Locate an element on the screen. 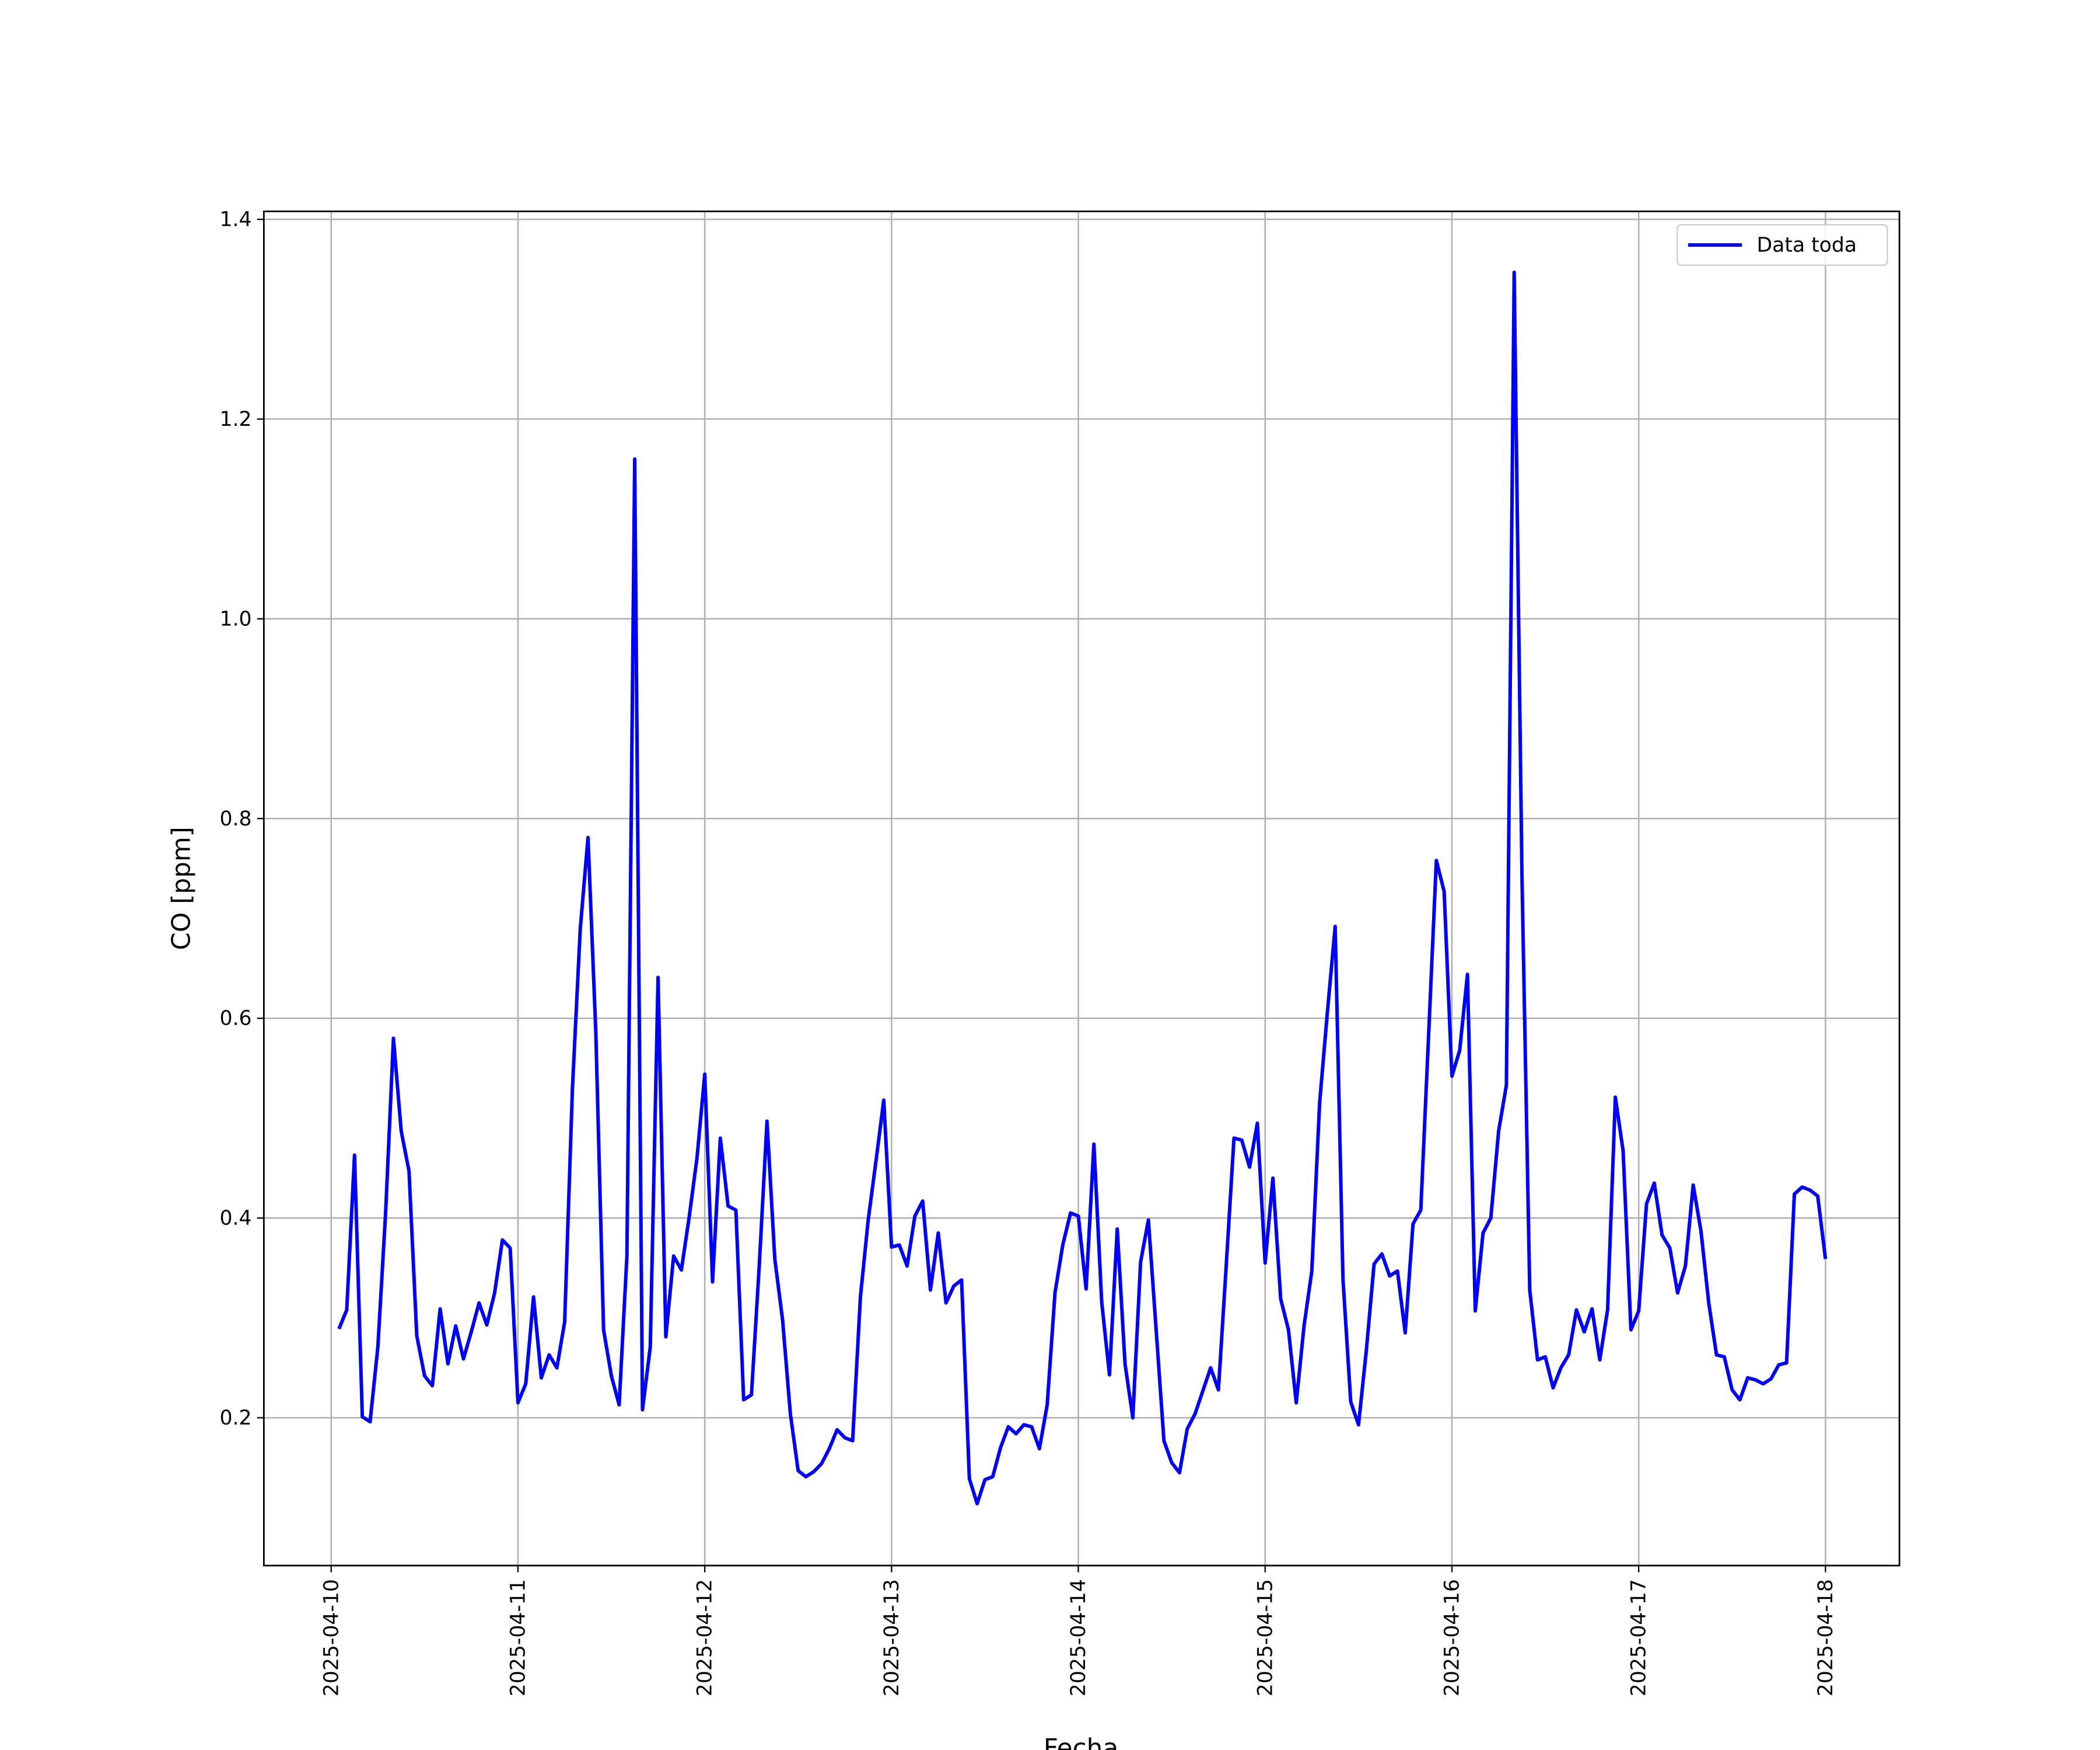 The height and width of the screenshot is (1750, 2100). x-tick-label: 2025-04-17 is located at coordinates (1639, 1637).